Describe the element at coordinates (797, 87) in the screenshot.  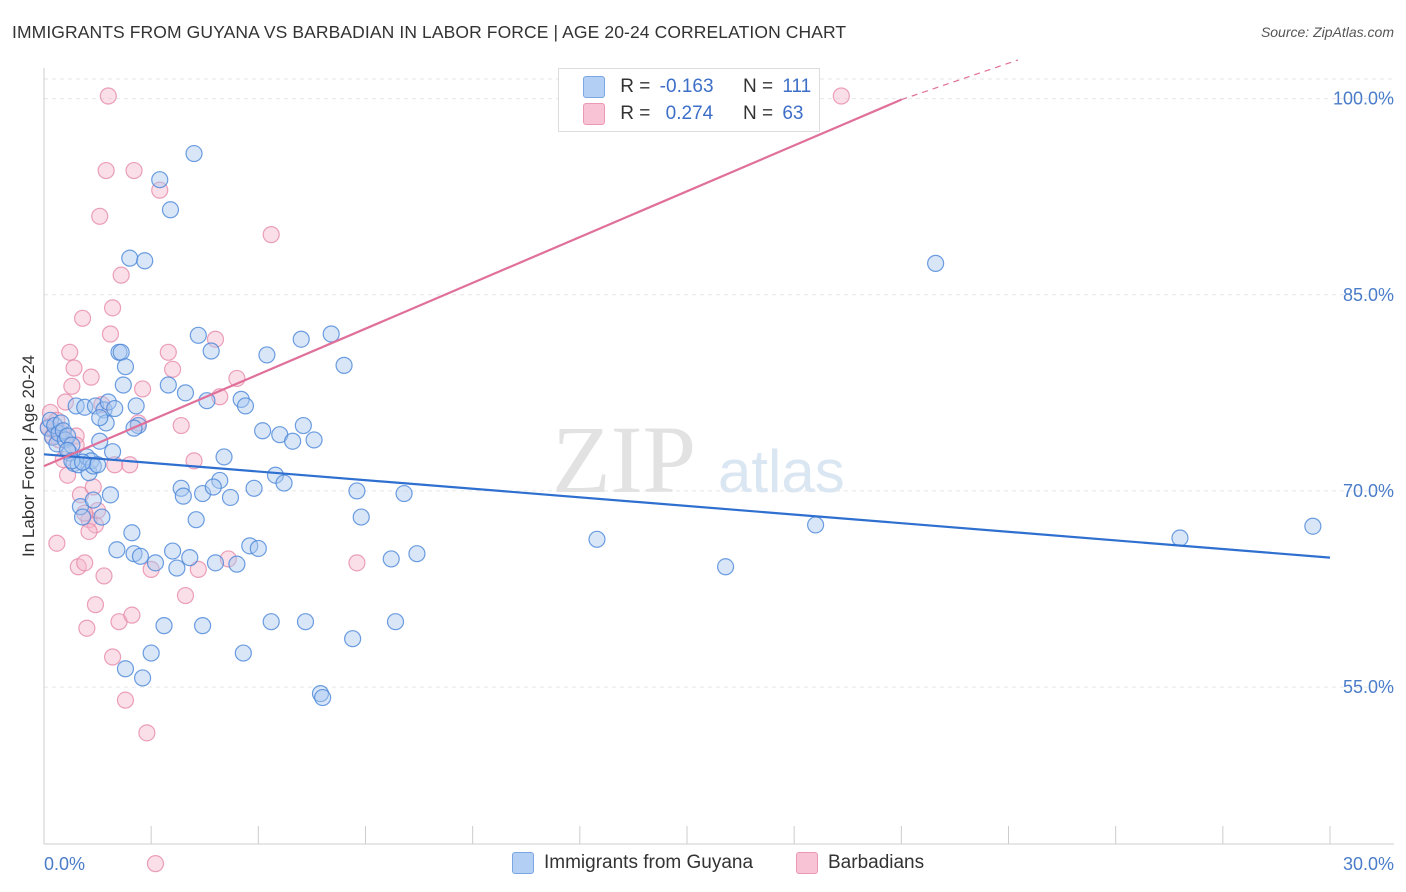
I see `legend-n-value-guyana: 111` at that location.